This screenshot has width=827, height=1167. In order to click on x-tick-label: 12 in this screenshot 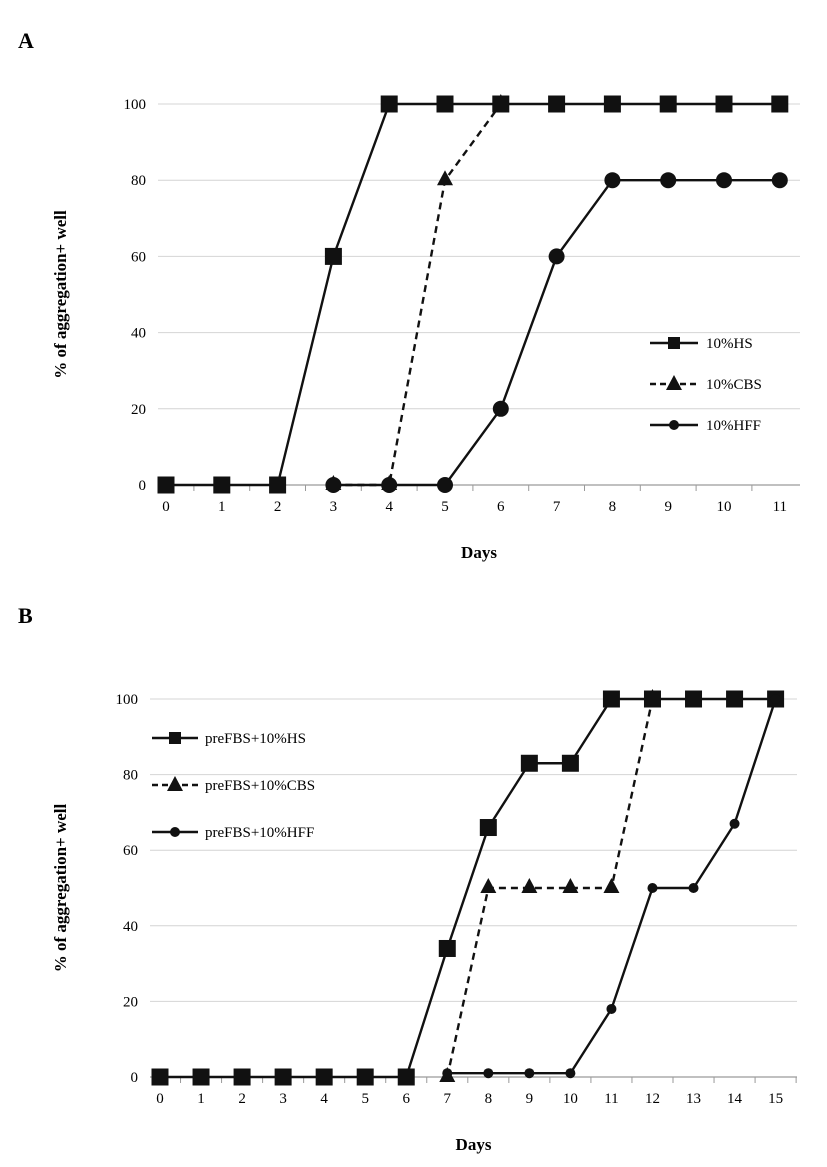, I will do `click(652, 1099)`.